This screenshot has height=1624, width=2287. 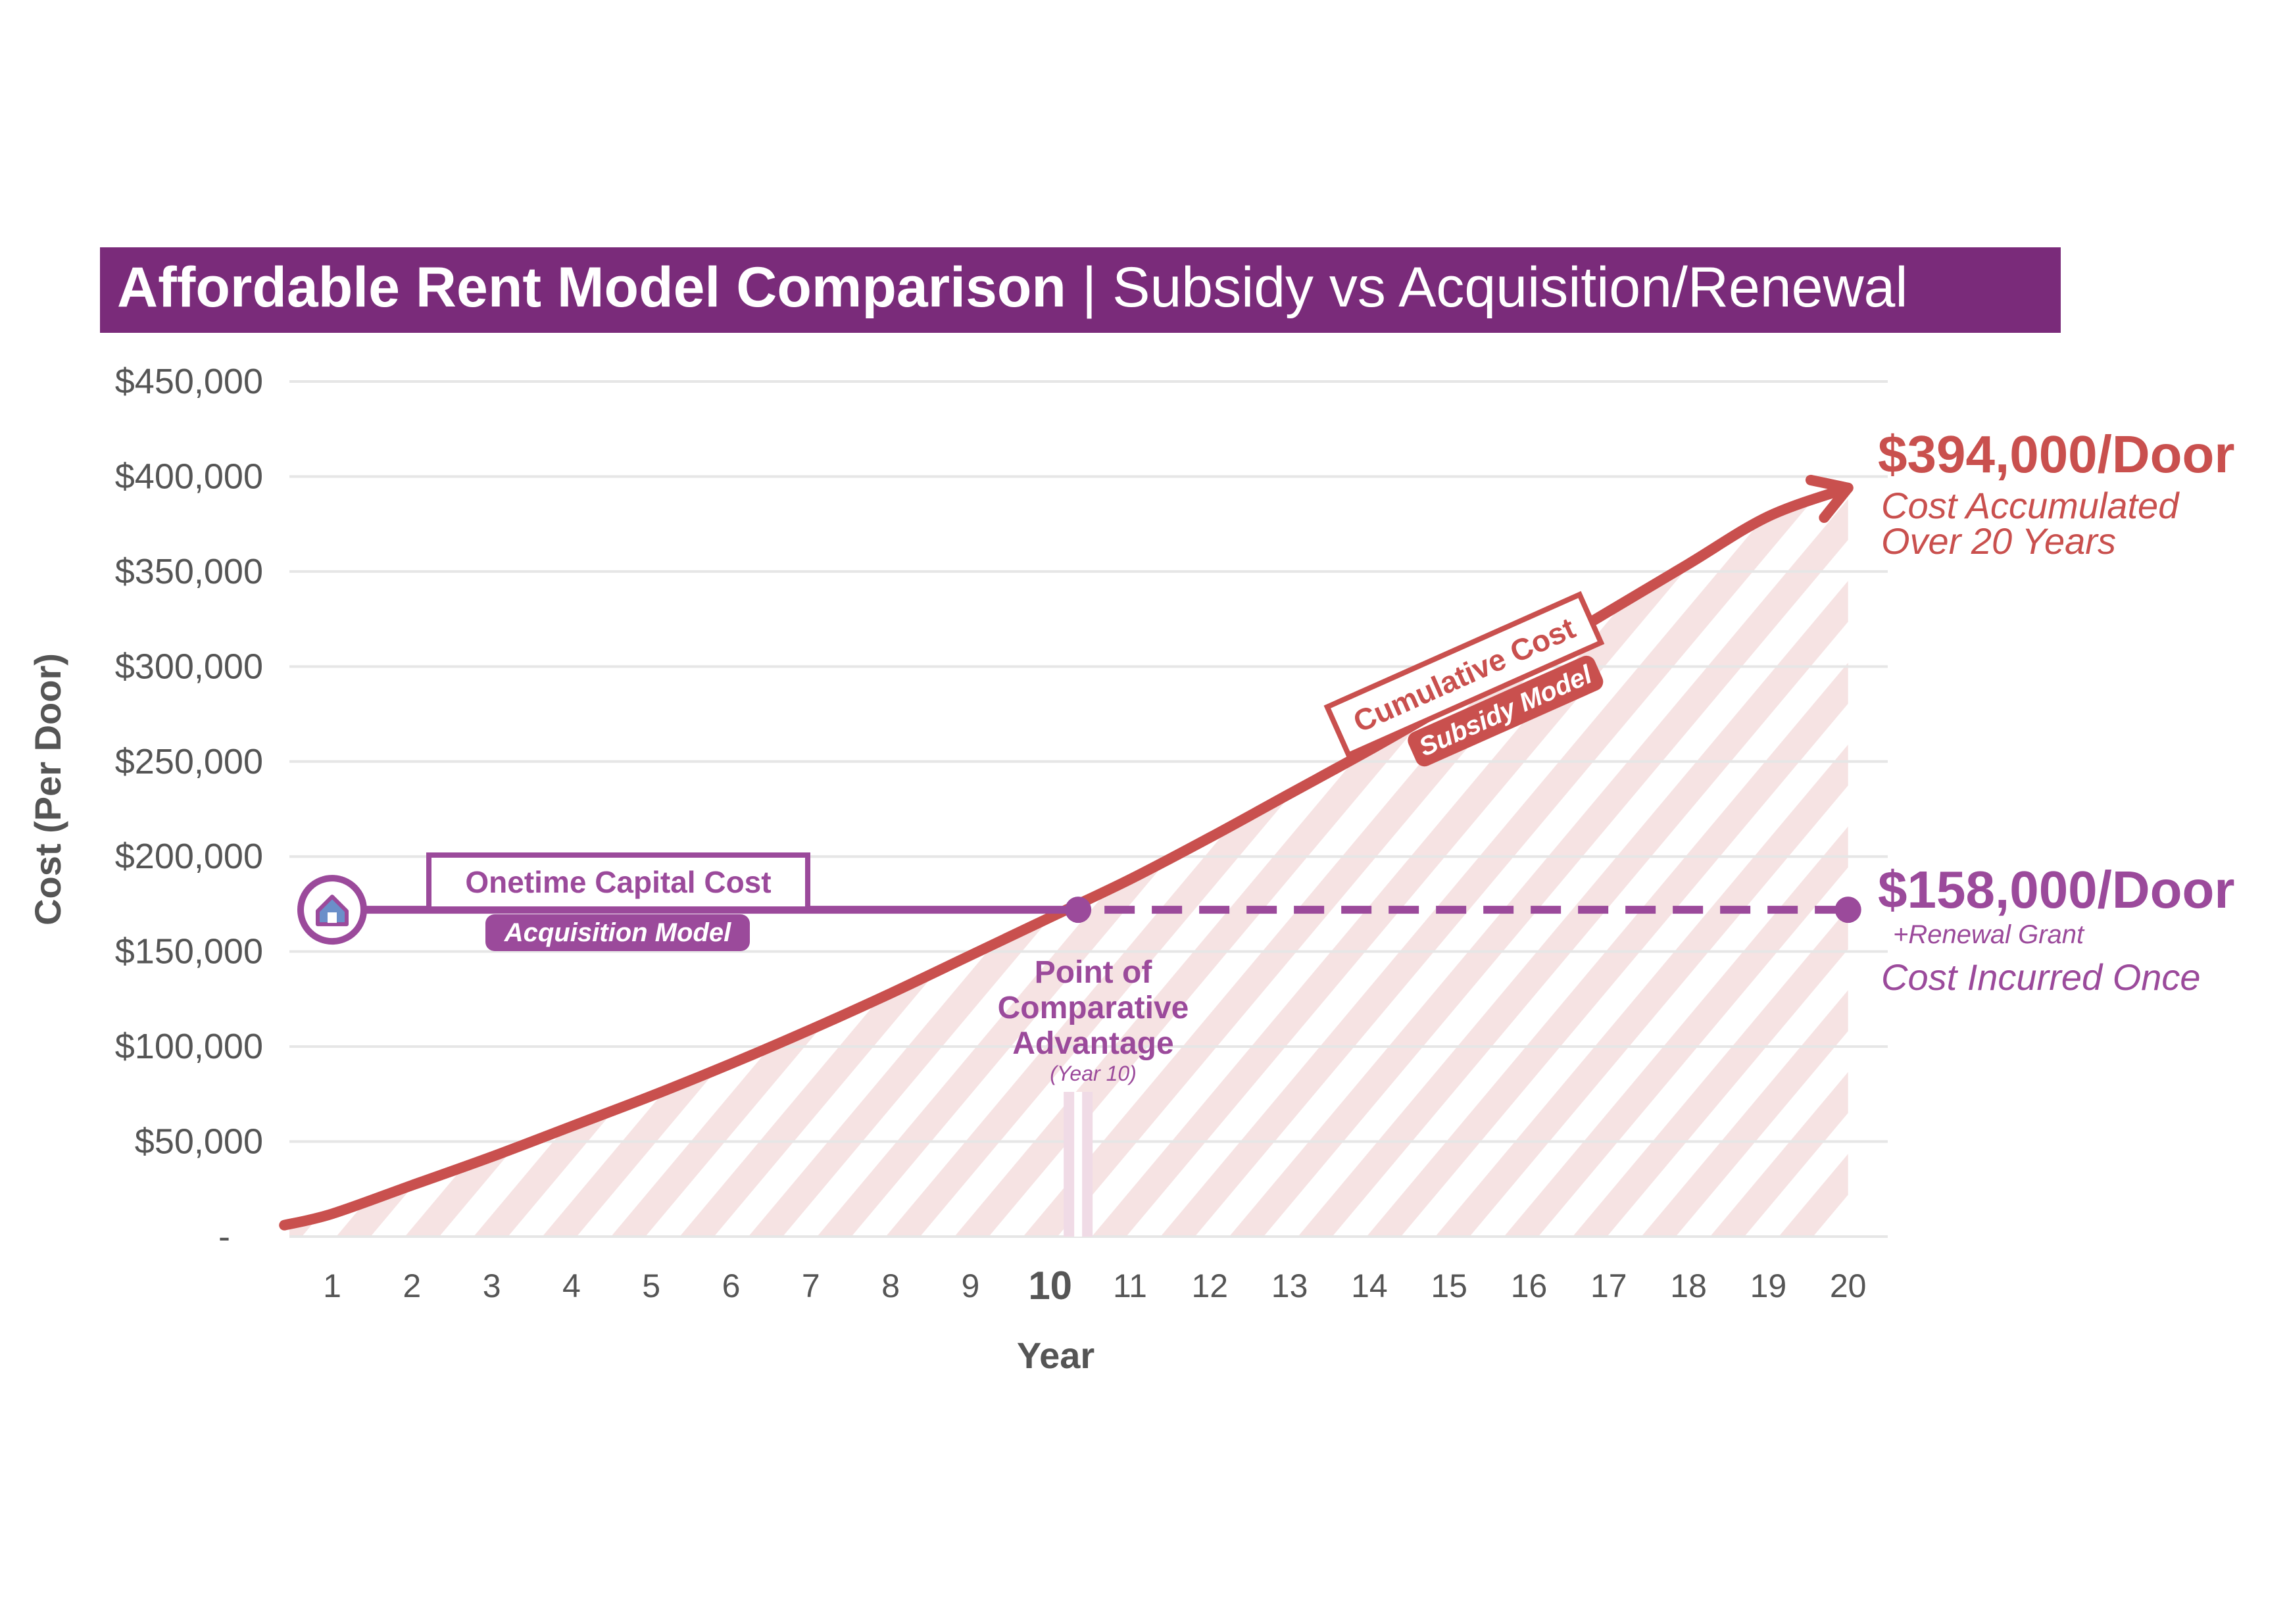 I want to click on y-tick-label: $50,000, so click(x=199, y=1142).